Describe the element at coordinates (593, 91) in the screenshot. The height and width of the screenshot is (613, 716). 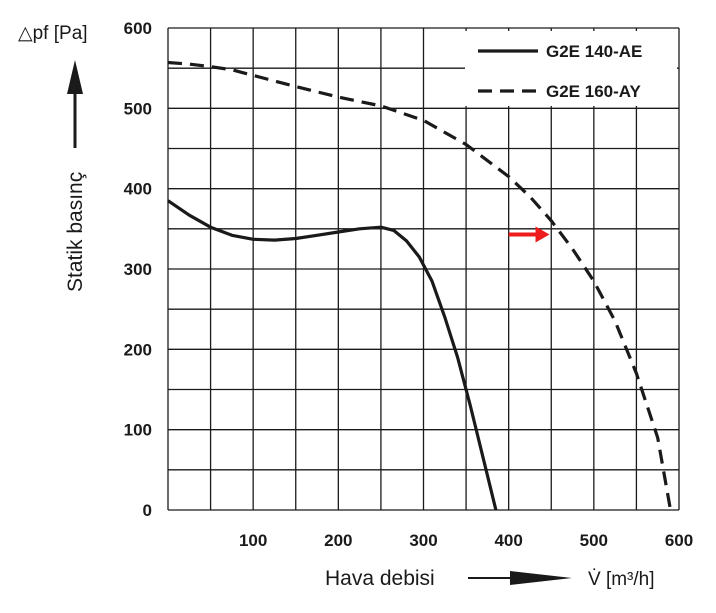
I see `legend-label-2: G2E 160-AY` at that location.